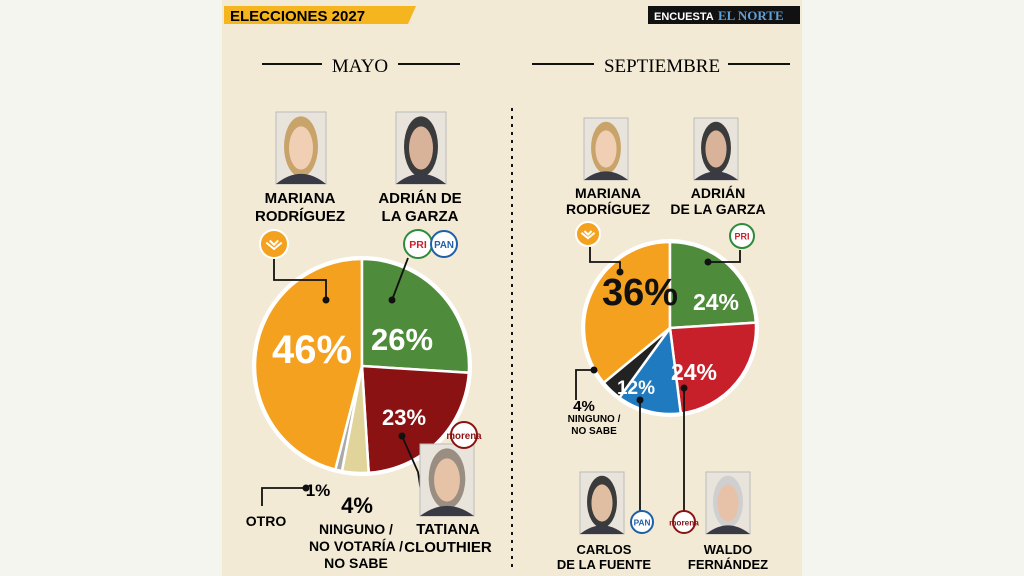 This screenshot has width=1024, height=576. Describe the element at coordinates (300, 198) in the screenshot. I see `mayo-name-mariana-line-0: MARIANA` at that location.